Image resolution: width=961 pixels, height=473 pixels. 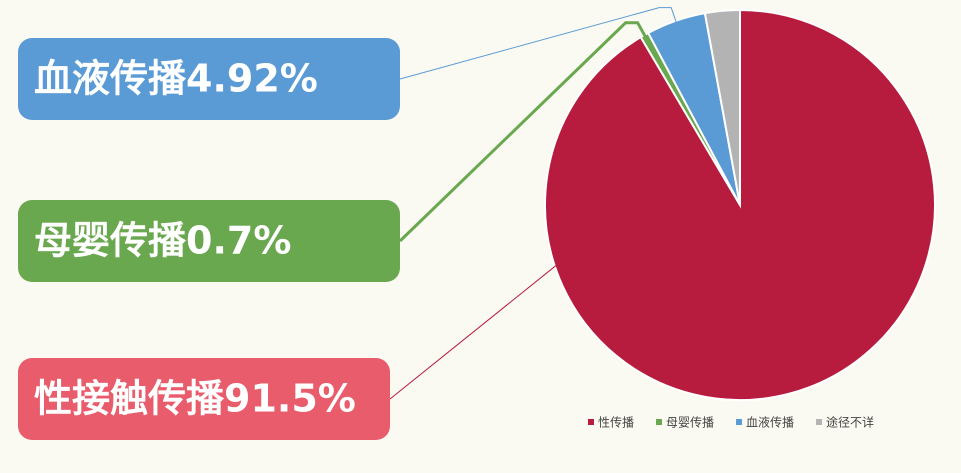 I want to click on legend-label: 性传播, so click(x=616, y=422).